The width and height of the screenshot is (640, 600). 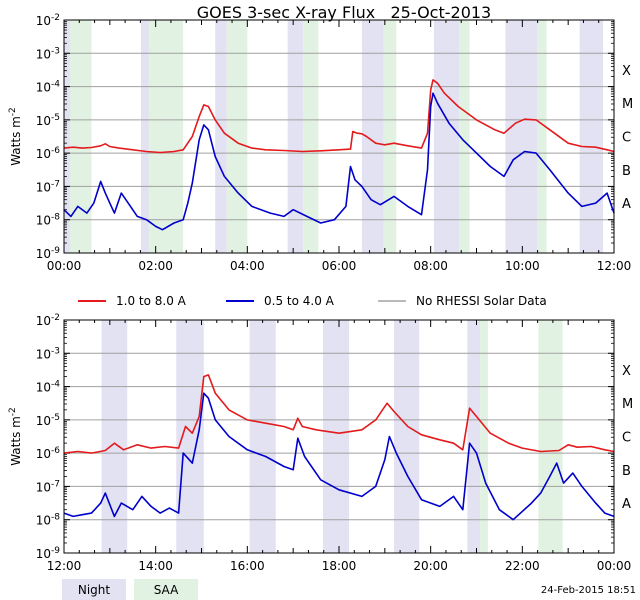 What do you see at coordinates (151, 301) in the screenshot?
I see `legend-label-long: 1.0 to 8.0 A` at bounding box center [151, 301].